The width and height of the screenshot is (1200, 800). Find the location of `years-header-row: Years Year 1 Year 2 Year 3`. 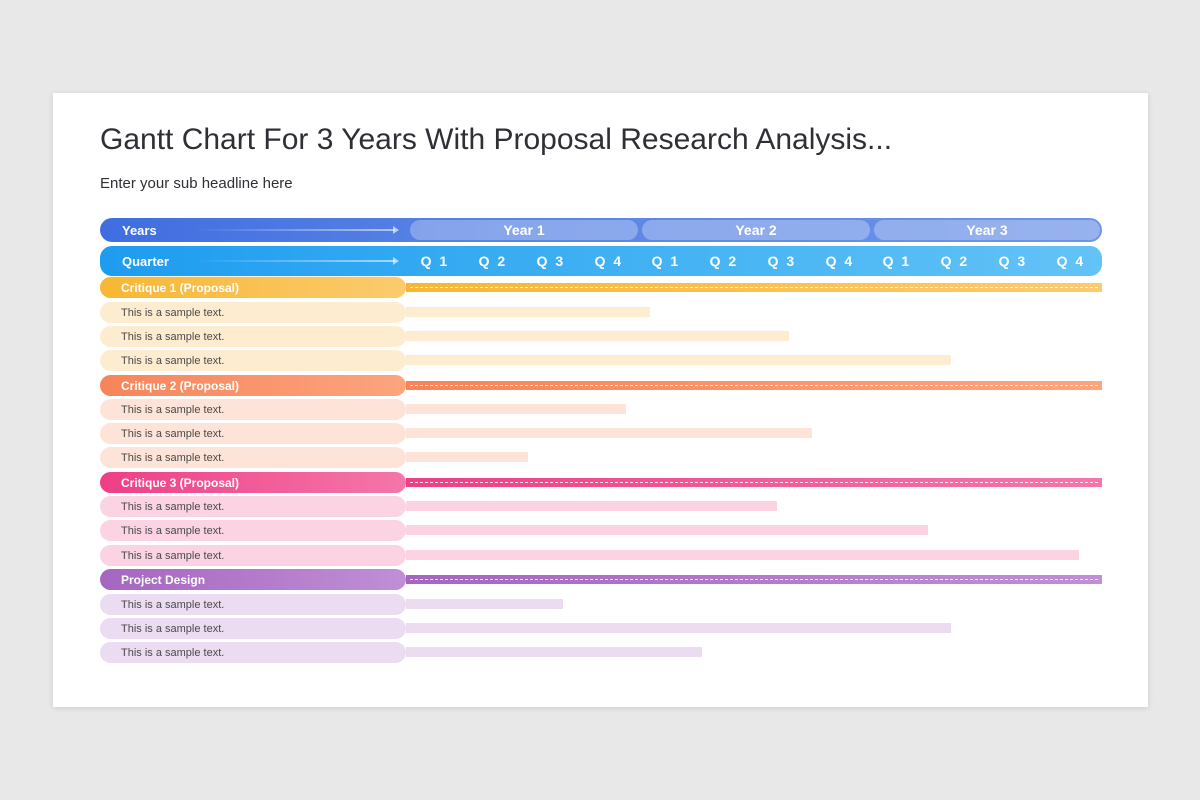

years-header-row: Years Year 1 Year 2 Year 3 is located at coordinates (601, 230).